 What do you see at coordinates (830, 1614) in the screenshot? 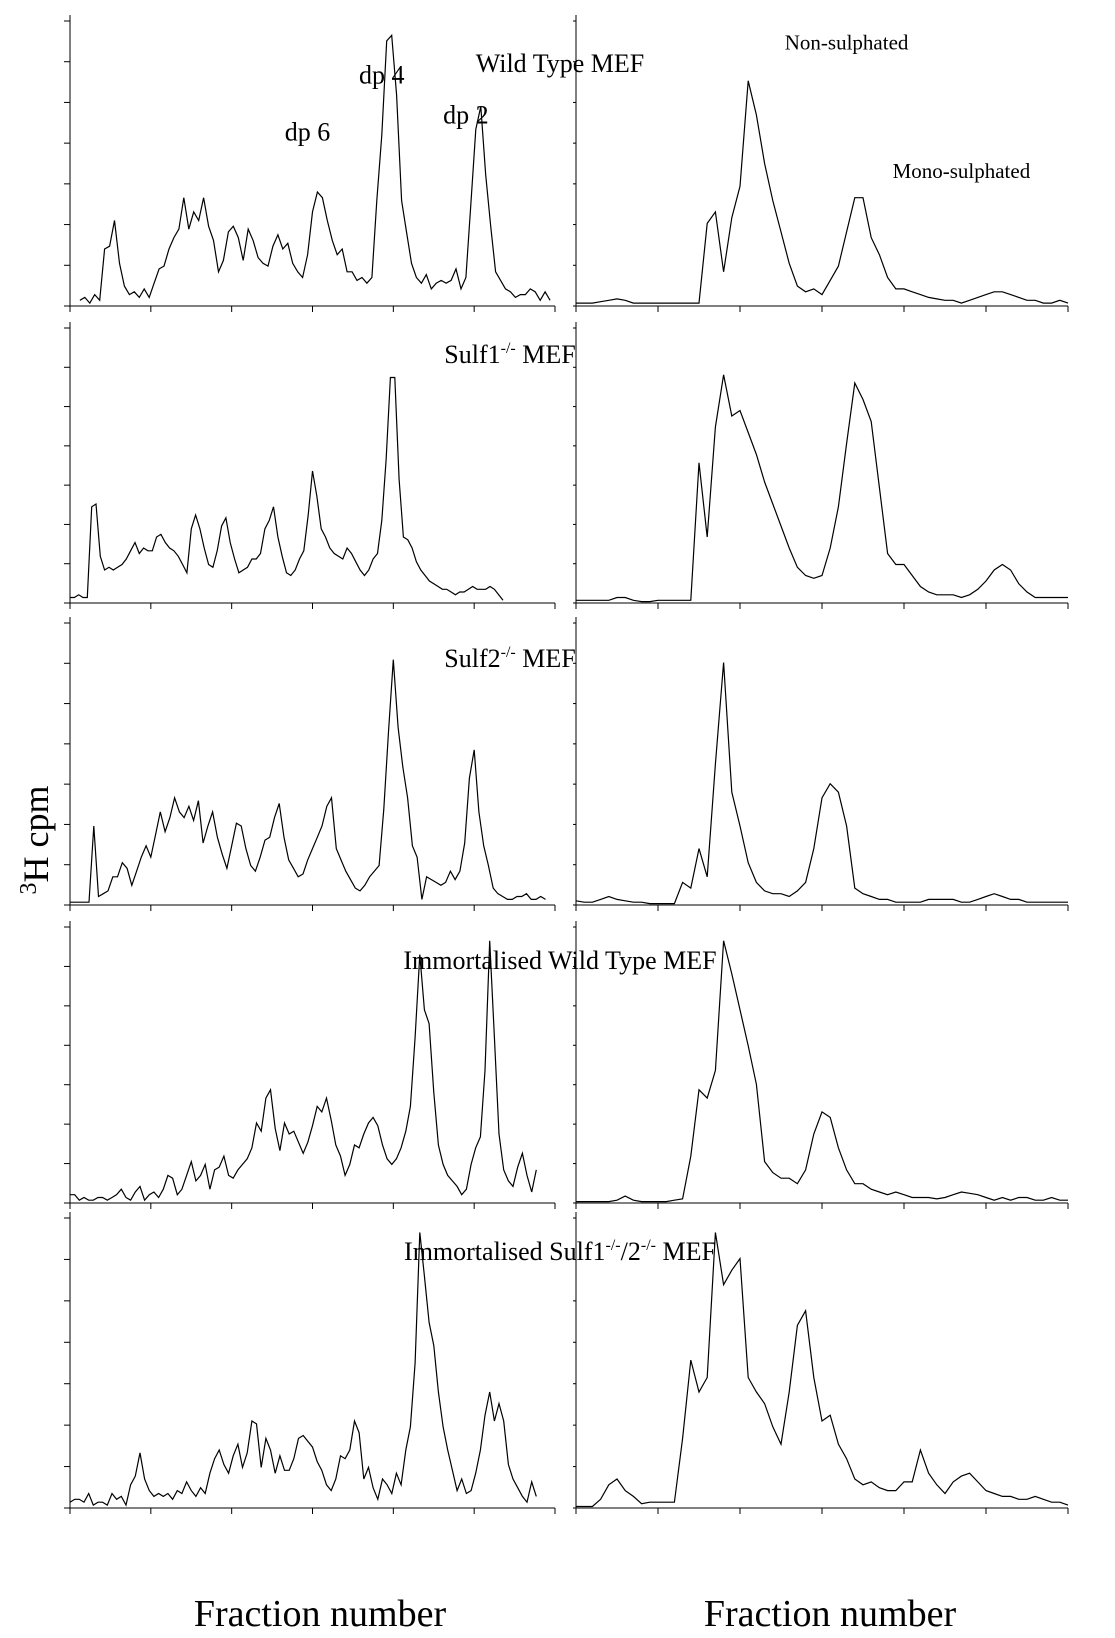
I see `x-axis-label-right: Fraction number` at bounding box center [830, 1614].